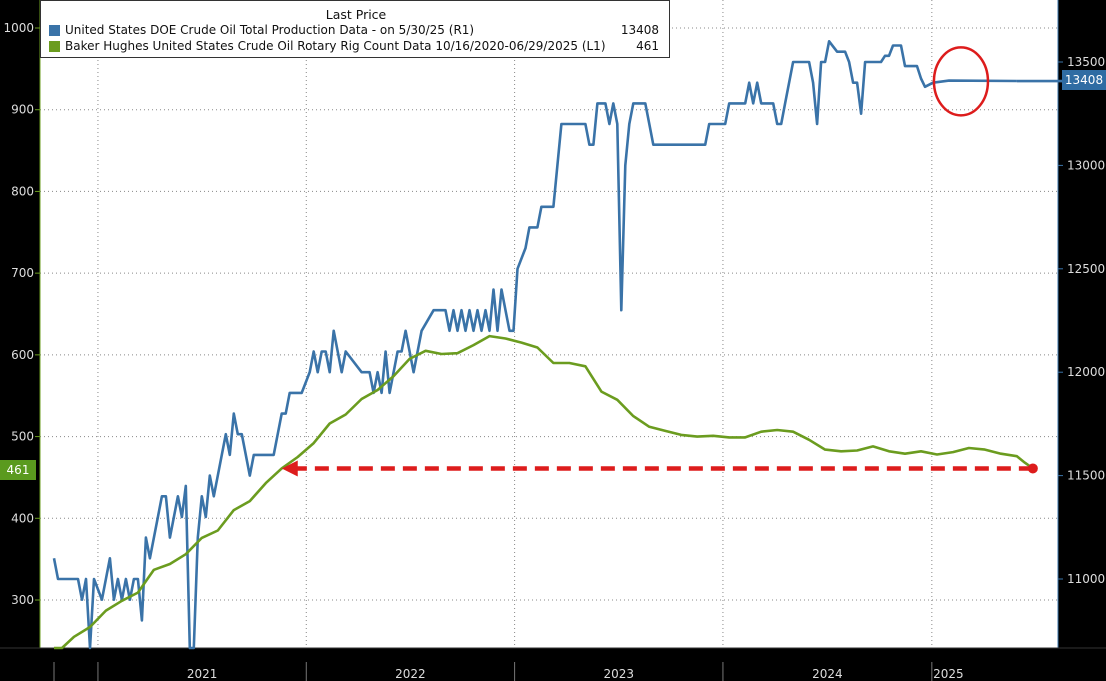 The height and width of the screenshot is (681, 1106). Describe the element at coordinates (22, 110) in the screenshot. I see `left-tick-label: 900` at that location.